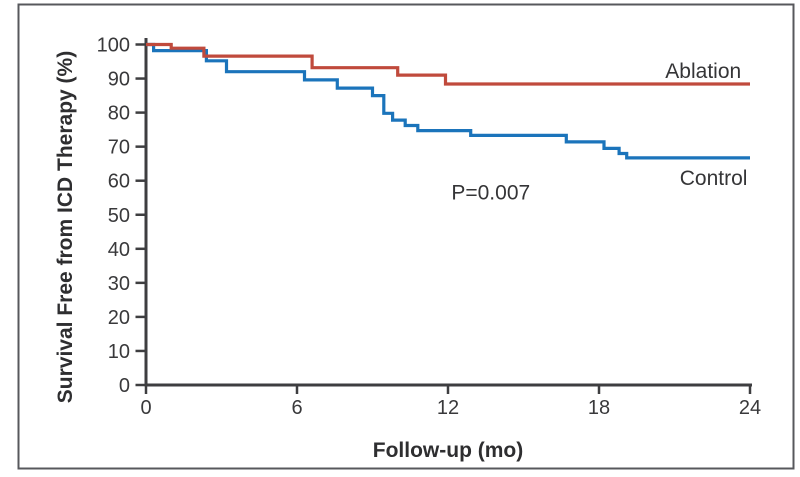  What do you see at coordinates (703, 71) in the screenshot?
I see `ablation-series-label: Ablation` at bounding box center [703, 71].